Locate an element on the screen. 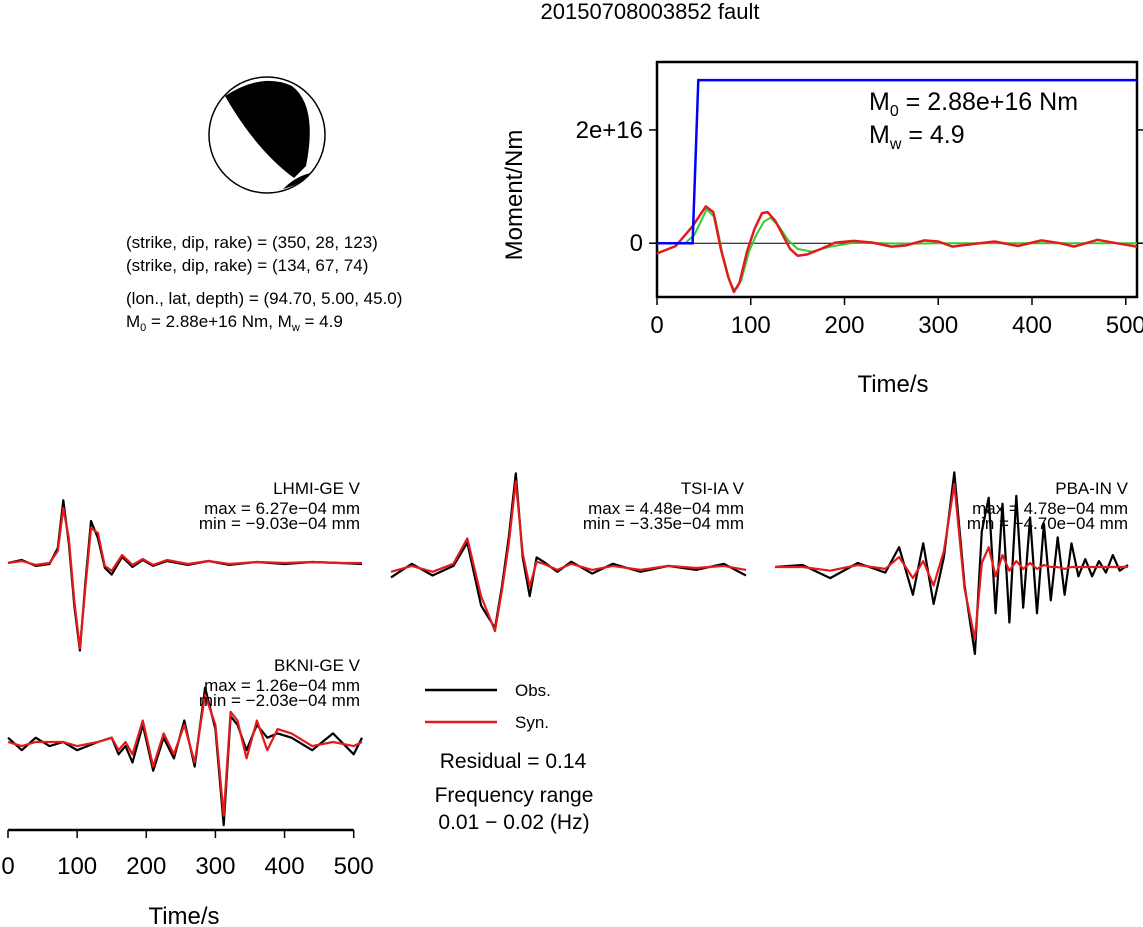  frequency-range-value: 0.01 − 0.02 (Hz) is located at coordinates (513, 822).